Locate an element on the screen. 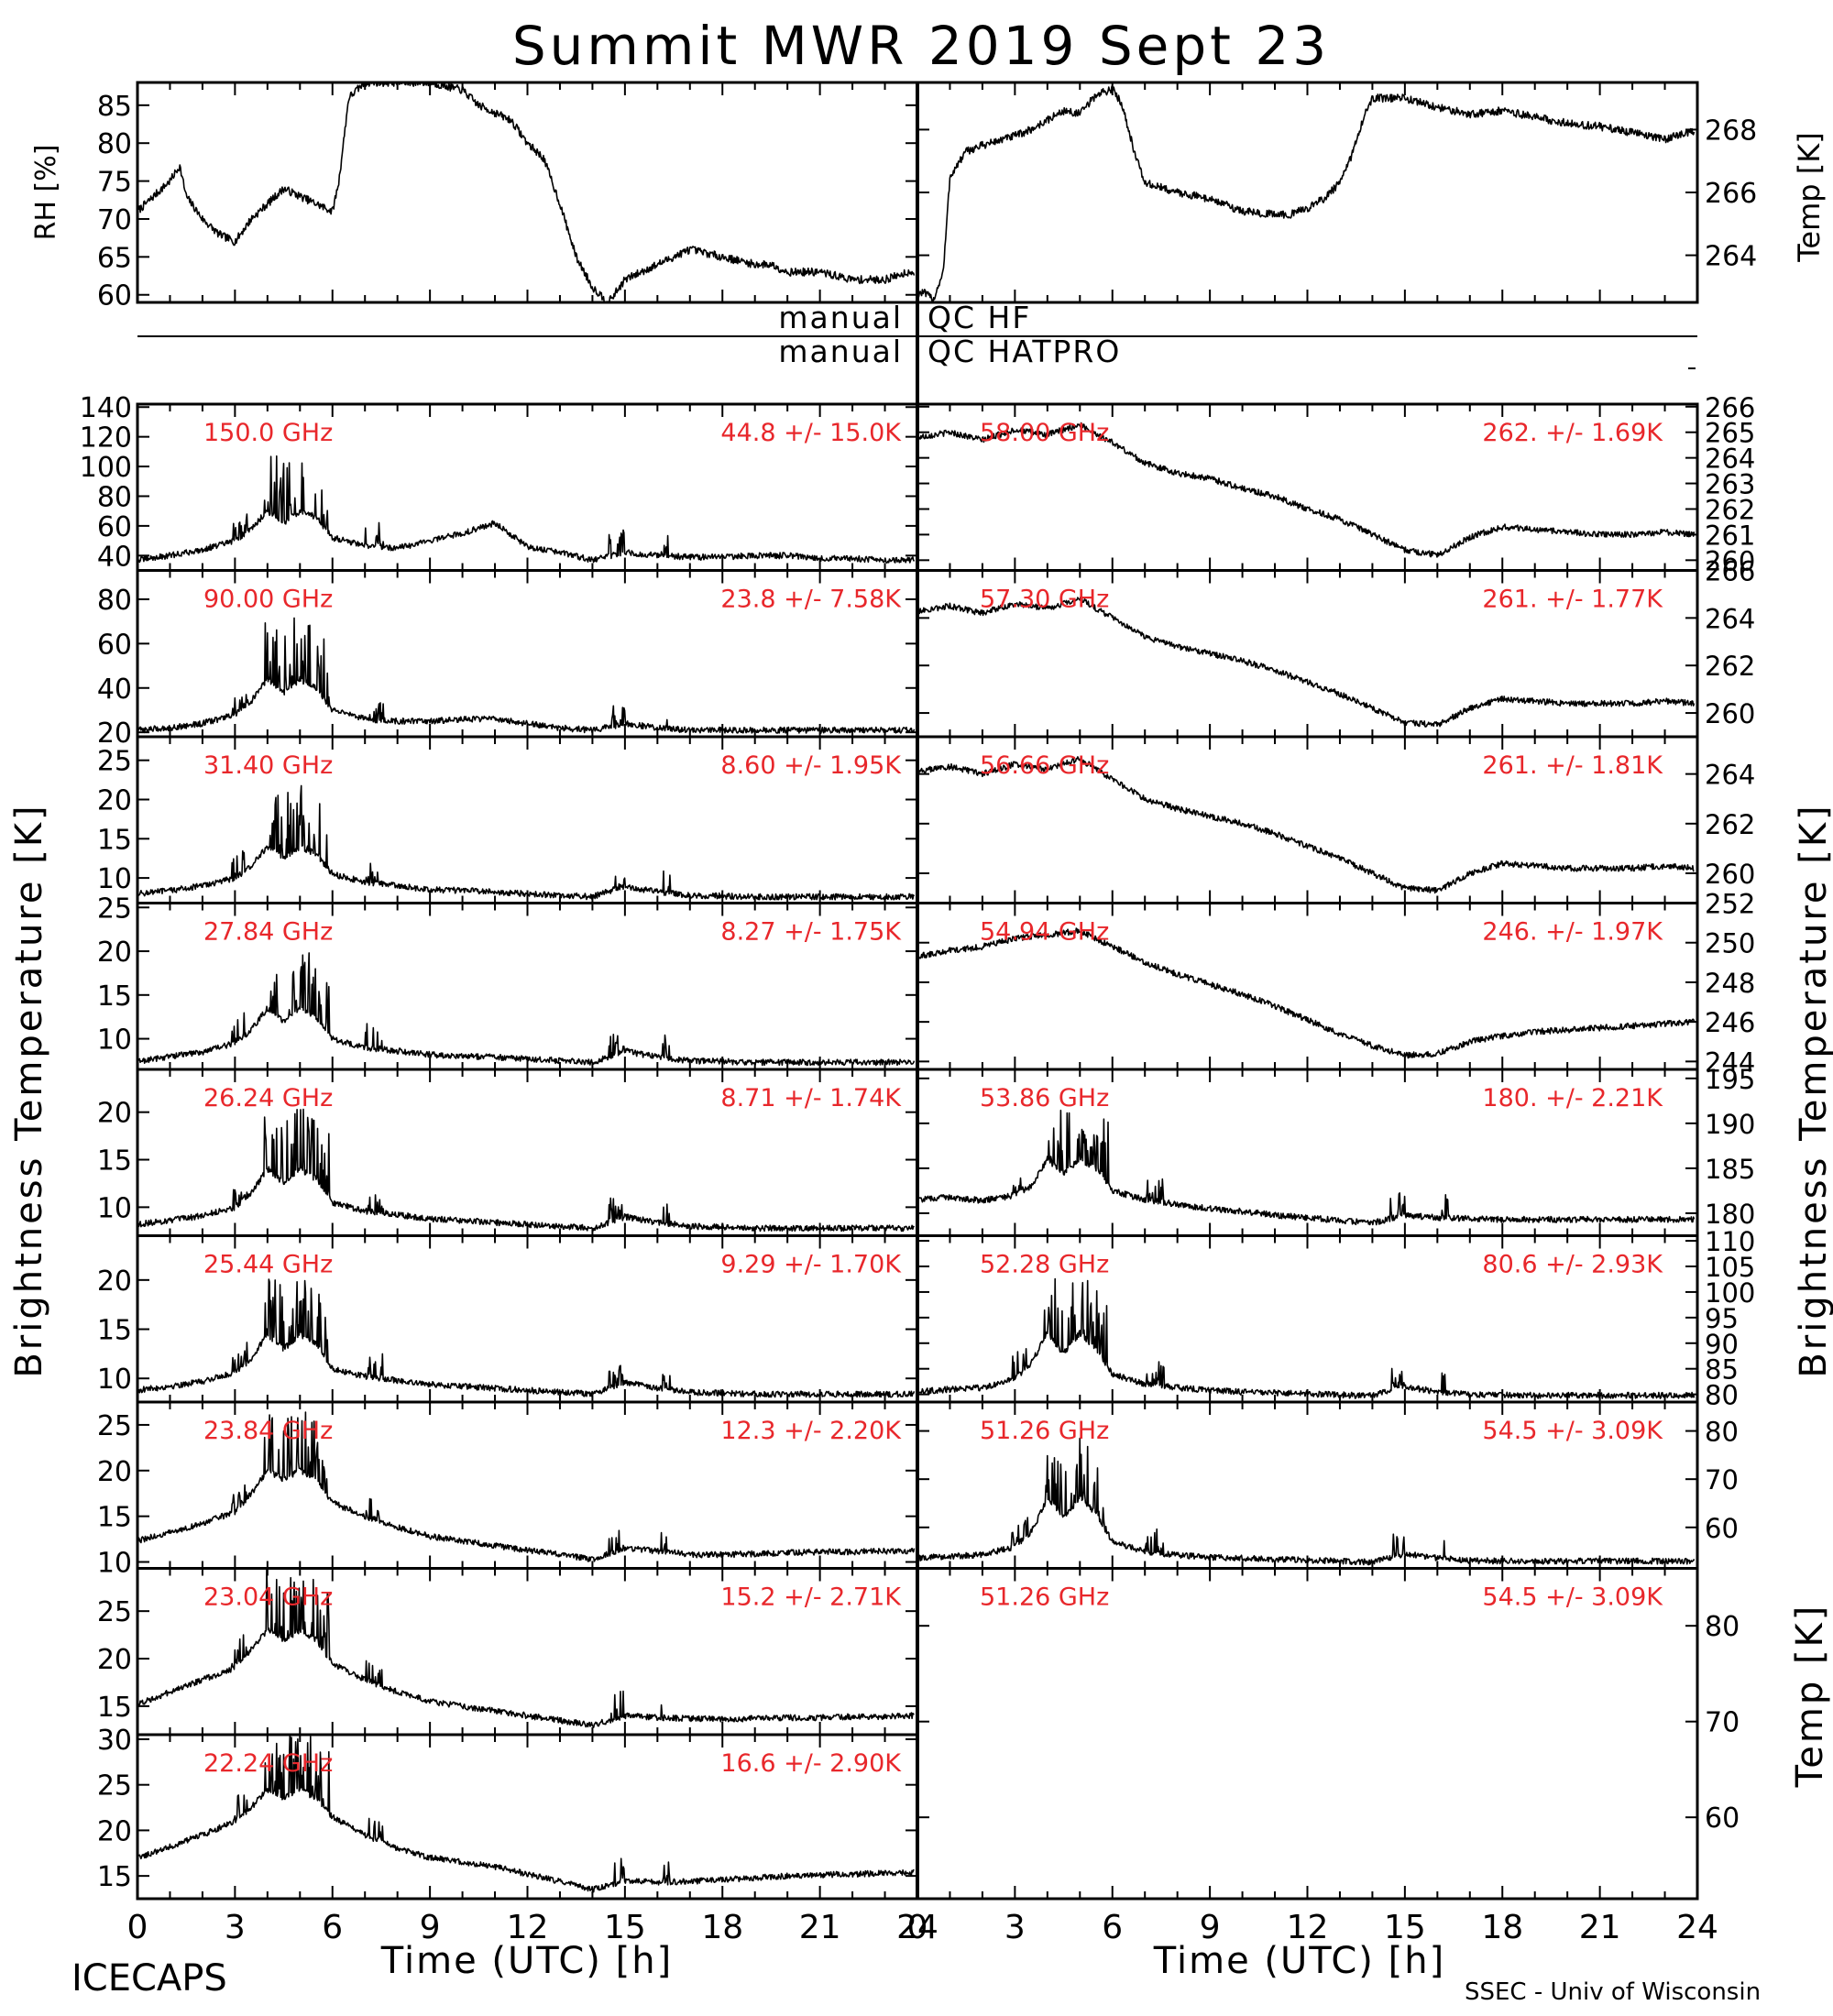 The image size is (1833, 2016). x-tick-label: 21 is located at coordinates (1600, 1927).